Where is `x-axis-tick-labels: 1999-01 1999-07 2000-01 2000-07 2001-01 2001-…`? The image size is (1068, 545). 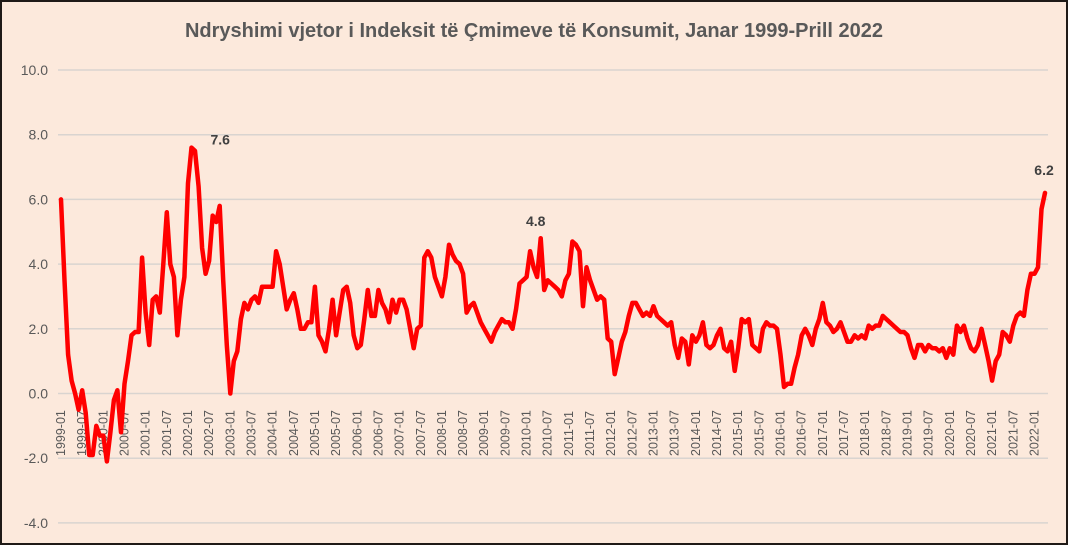 x-axis-tick-labels: 1999-01 1999-07 2000-01 2000-07 2001-01 2001-… is located at coordinates (547, 433).